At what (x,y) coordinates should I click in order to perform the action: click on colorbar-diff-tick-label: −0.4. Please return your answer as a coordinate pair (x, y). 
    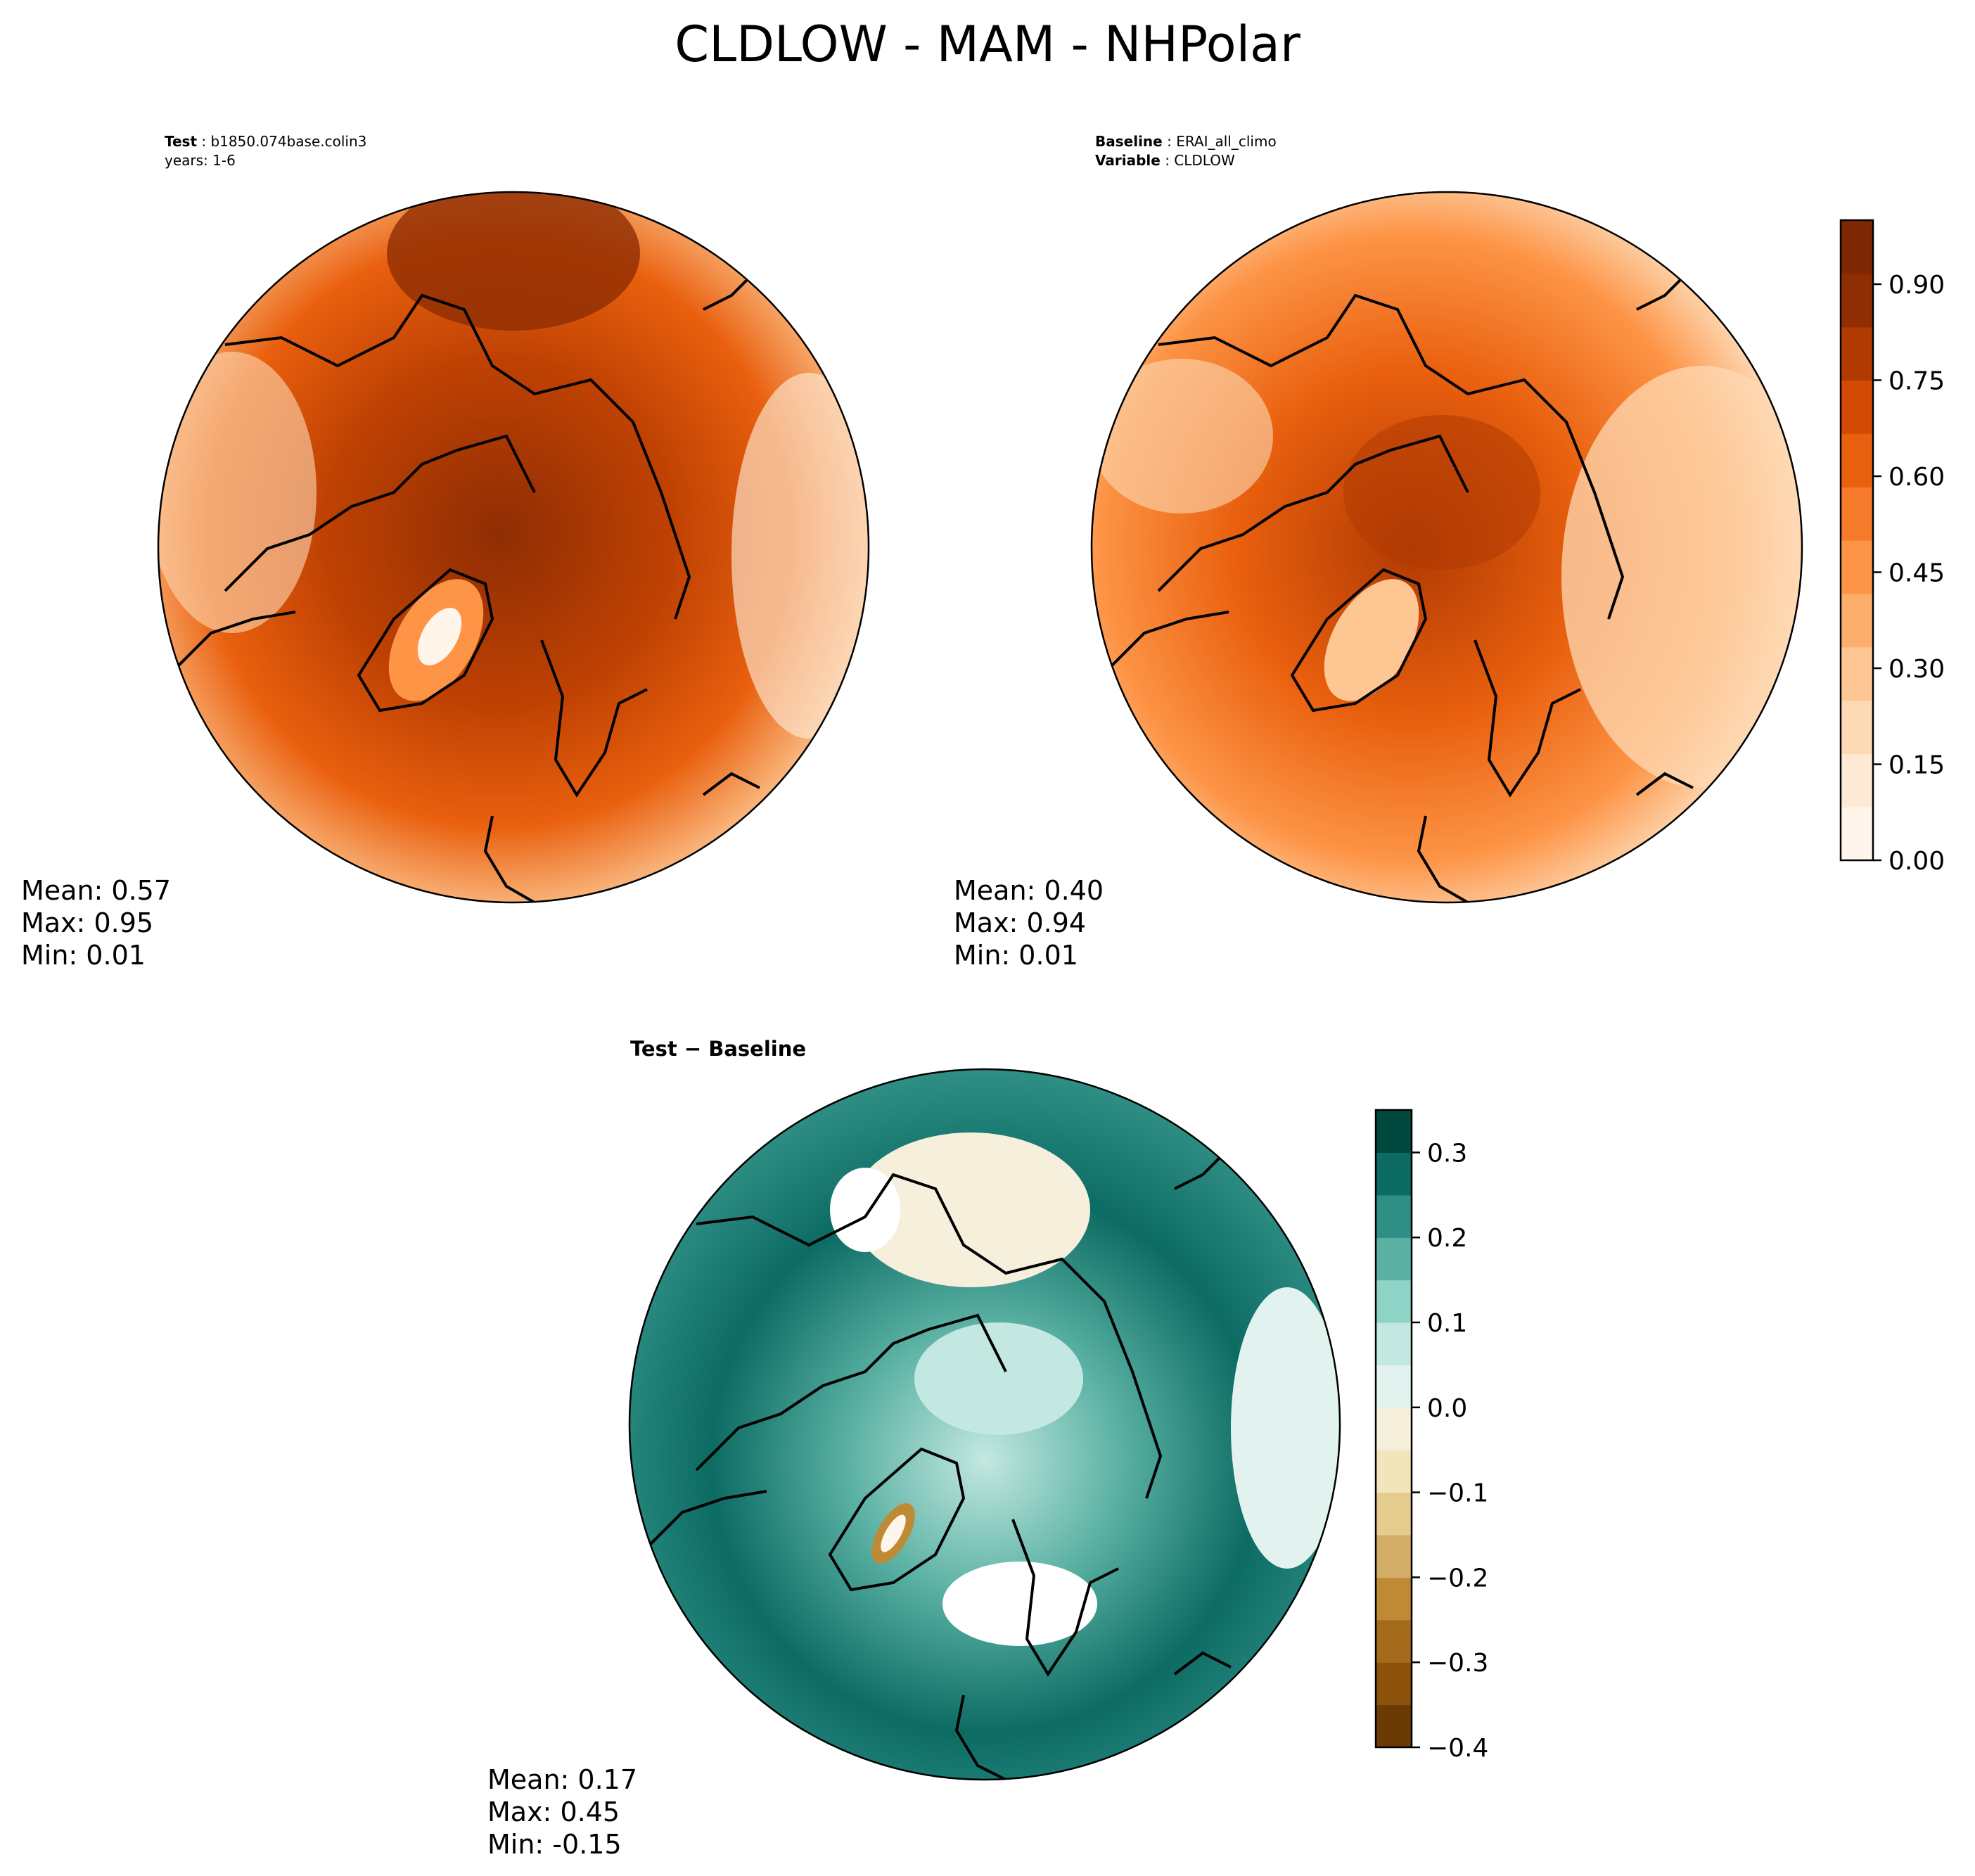
    Looking at the image, I should click on (1457, 1748).